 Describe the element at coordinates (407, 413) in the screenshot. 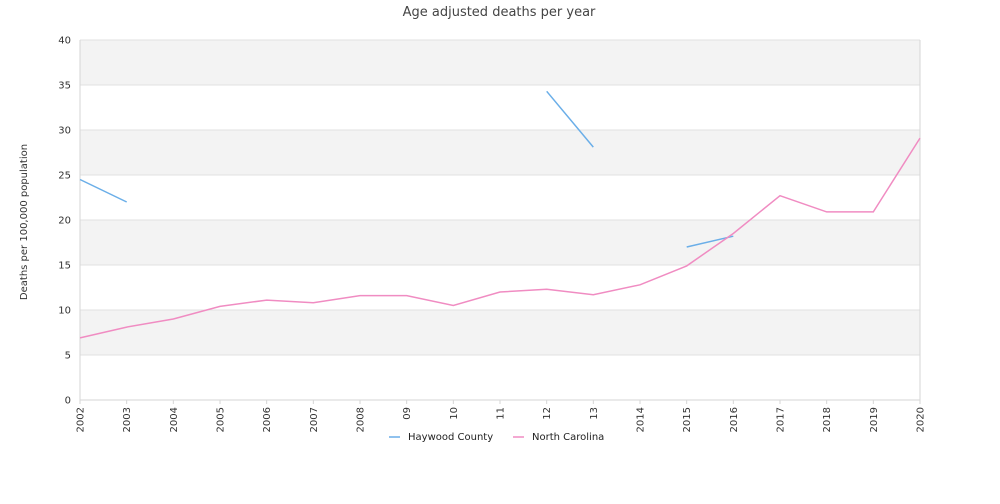

I see `x-tick-label: 09` at that location.